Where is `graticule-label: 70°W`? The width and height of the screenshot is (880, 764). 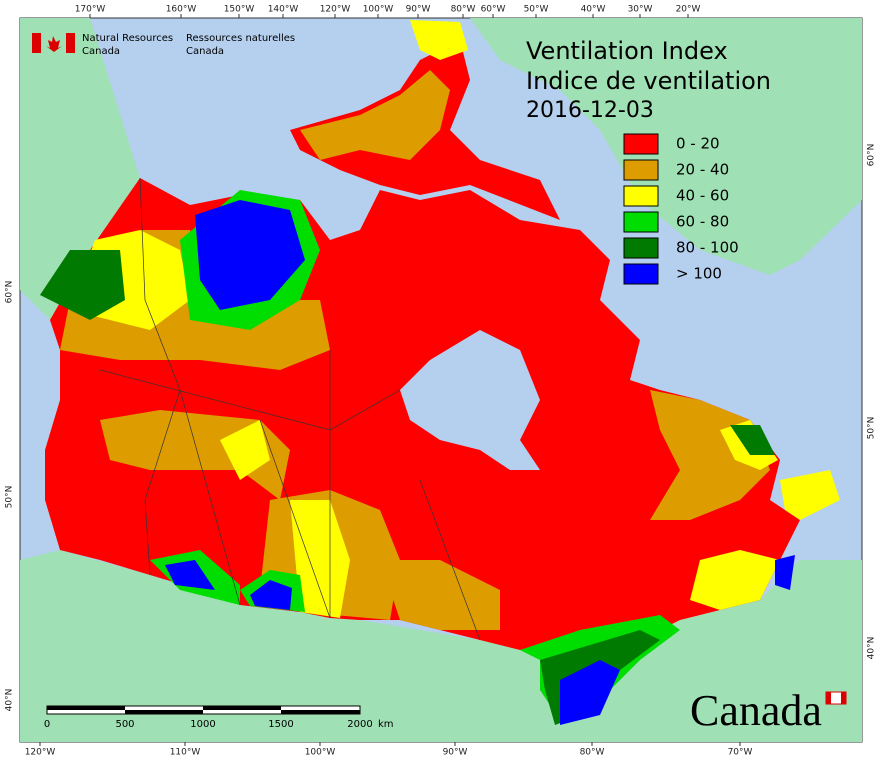
graticule-label: 70°W is located at coordinates (740, 753).